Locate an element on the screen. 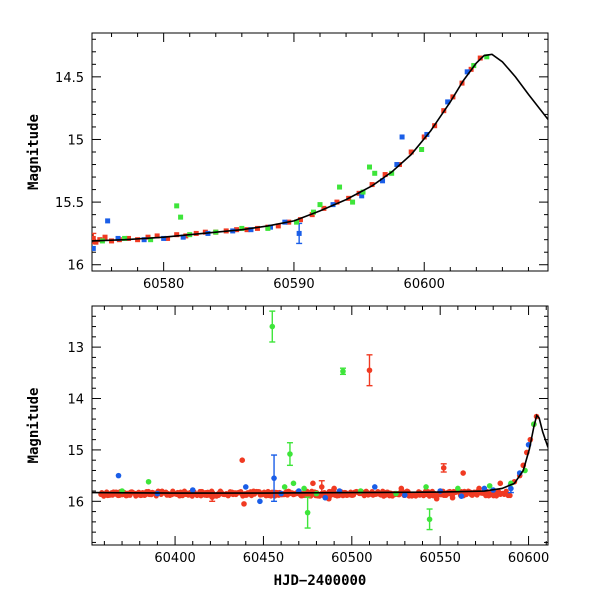 This screenshot has height=600, width=600. x-axis-title: HJD−2400000 is located at coordinates (320, 581).